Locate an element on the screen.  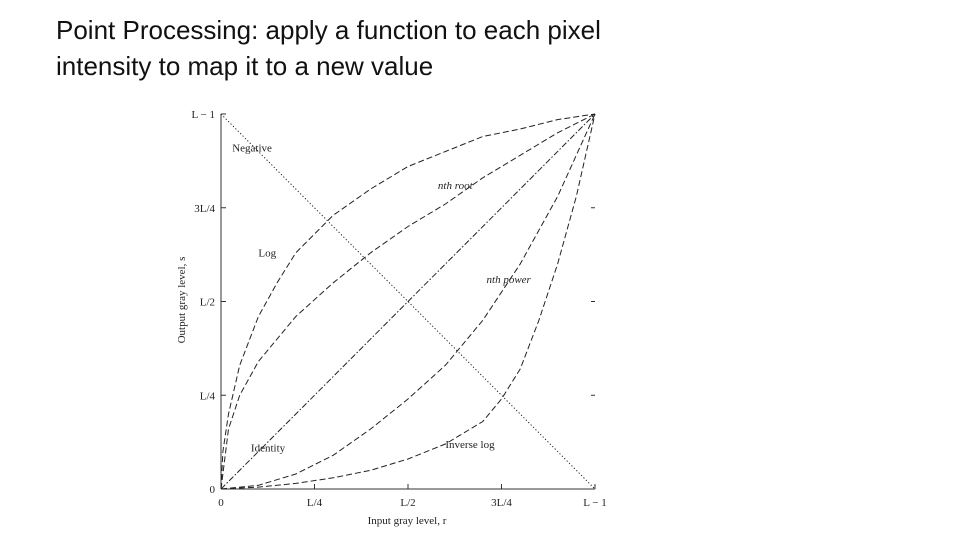
x-axis-label: Input gray level, r is located at coordinates (407, 521).